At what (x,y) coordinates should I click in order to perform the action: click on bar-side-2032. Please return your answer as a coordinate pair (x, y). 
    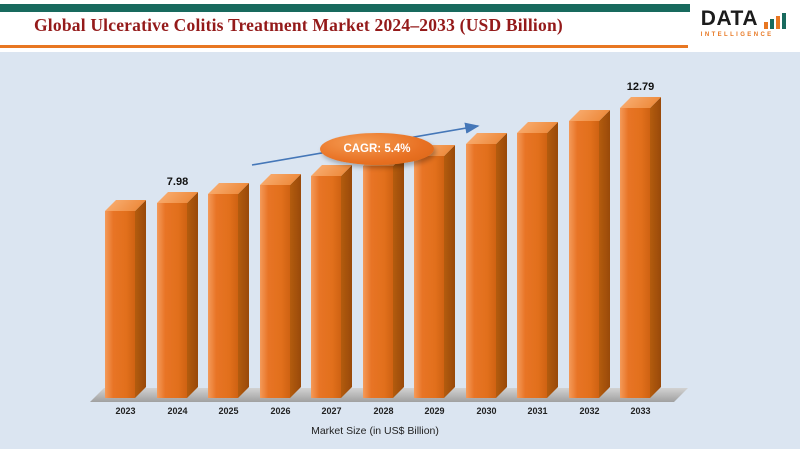
    Looking at the image, I should click on (604, 254).